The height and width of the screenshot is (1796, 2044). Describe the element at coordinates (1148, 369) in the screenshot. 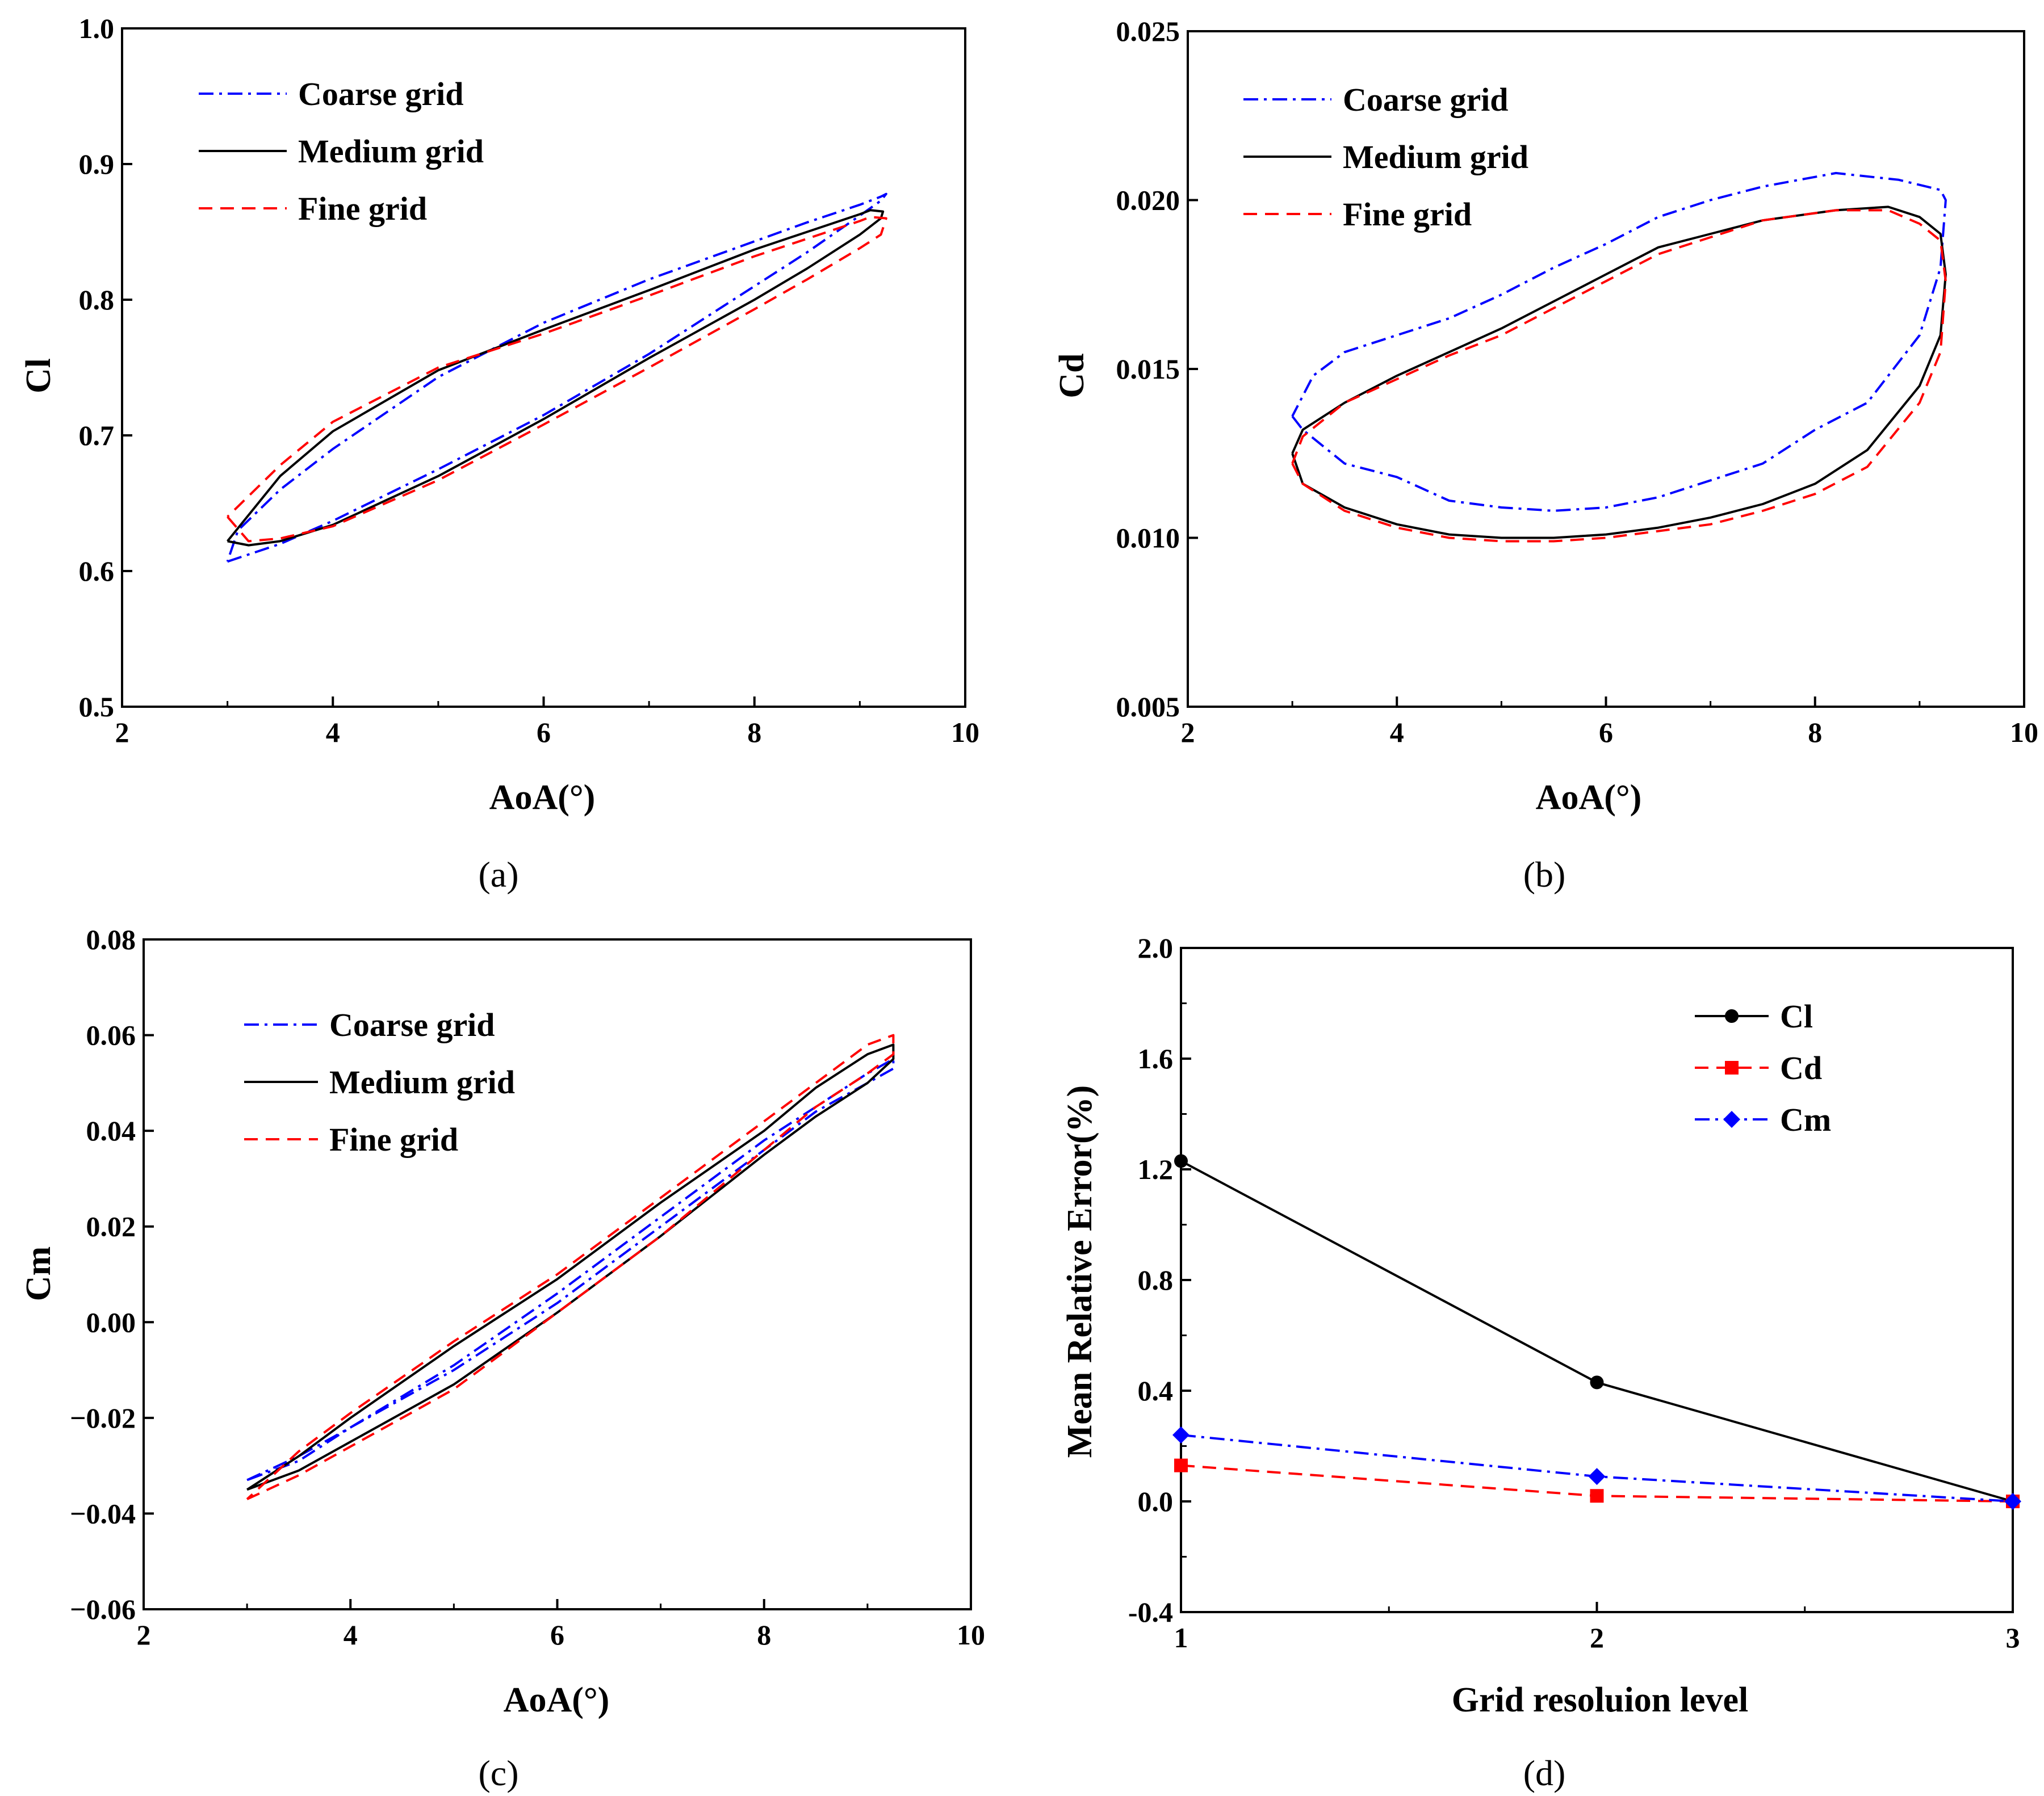

I see `panel-b-y-tick-label: 0.015` at that location.